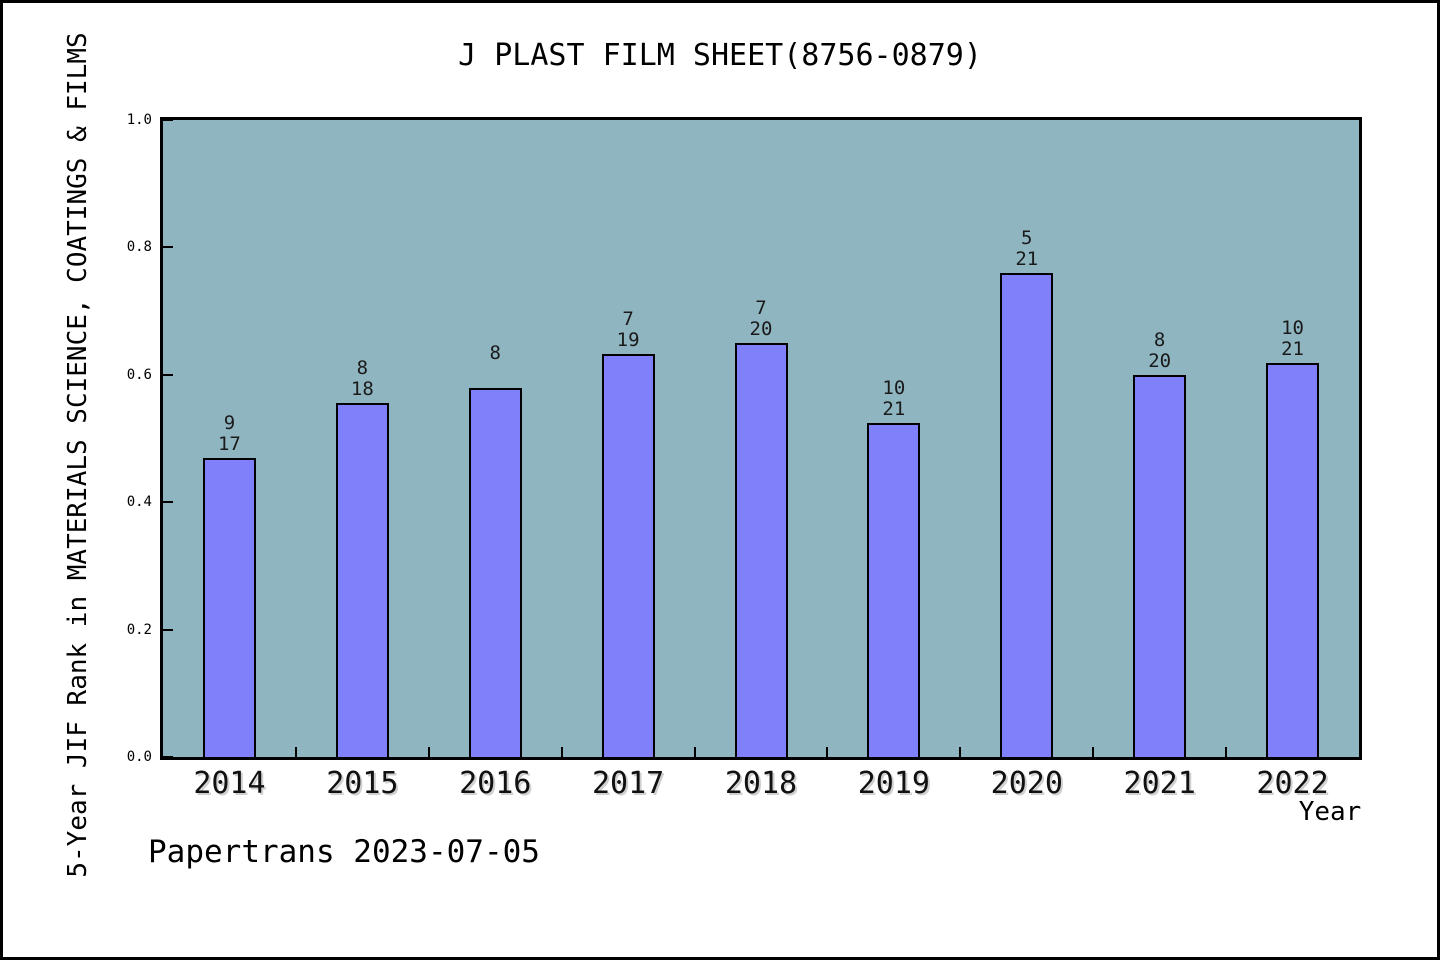  I want to click on bar-value-label-2014: 9 17, so click(229, 433).